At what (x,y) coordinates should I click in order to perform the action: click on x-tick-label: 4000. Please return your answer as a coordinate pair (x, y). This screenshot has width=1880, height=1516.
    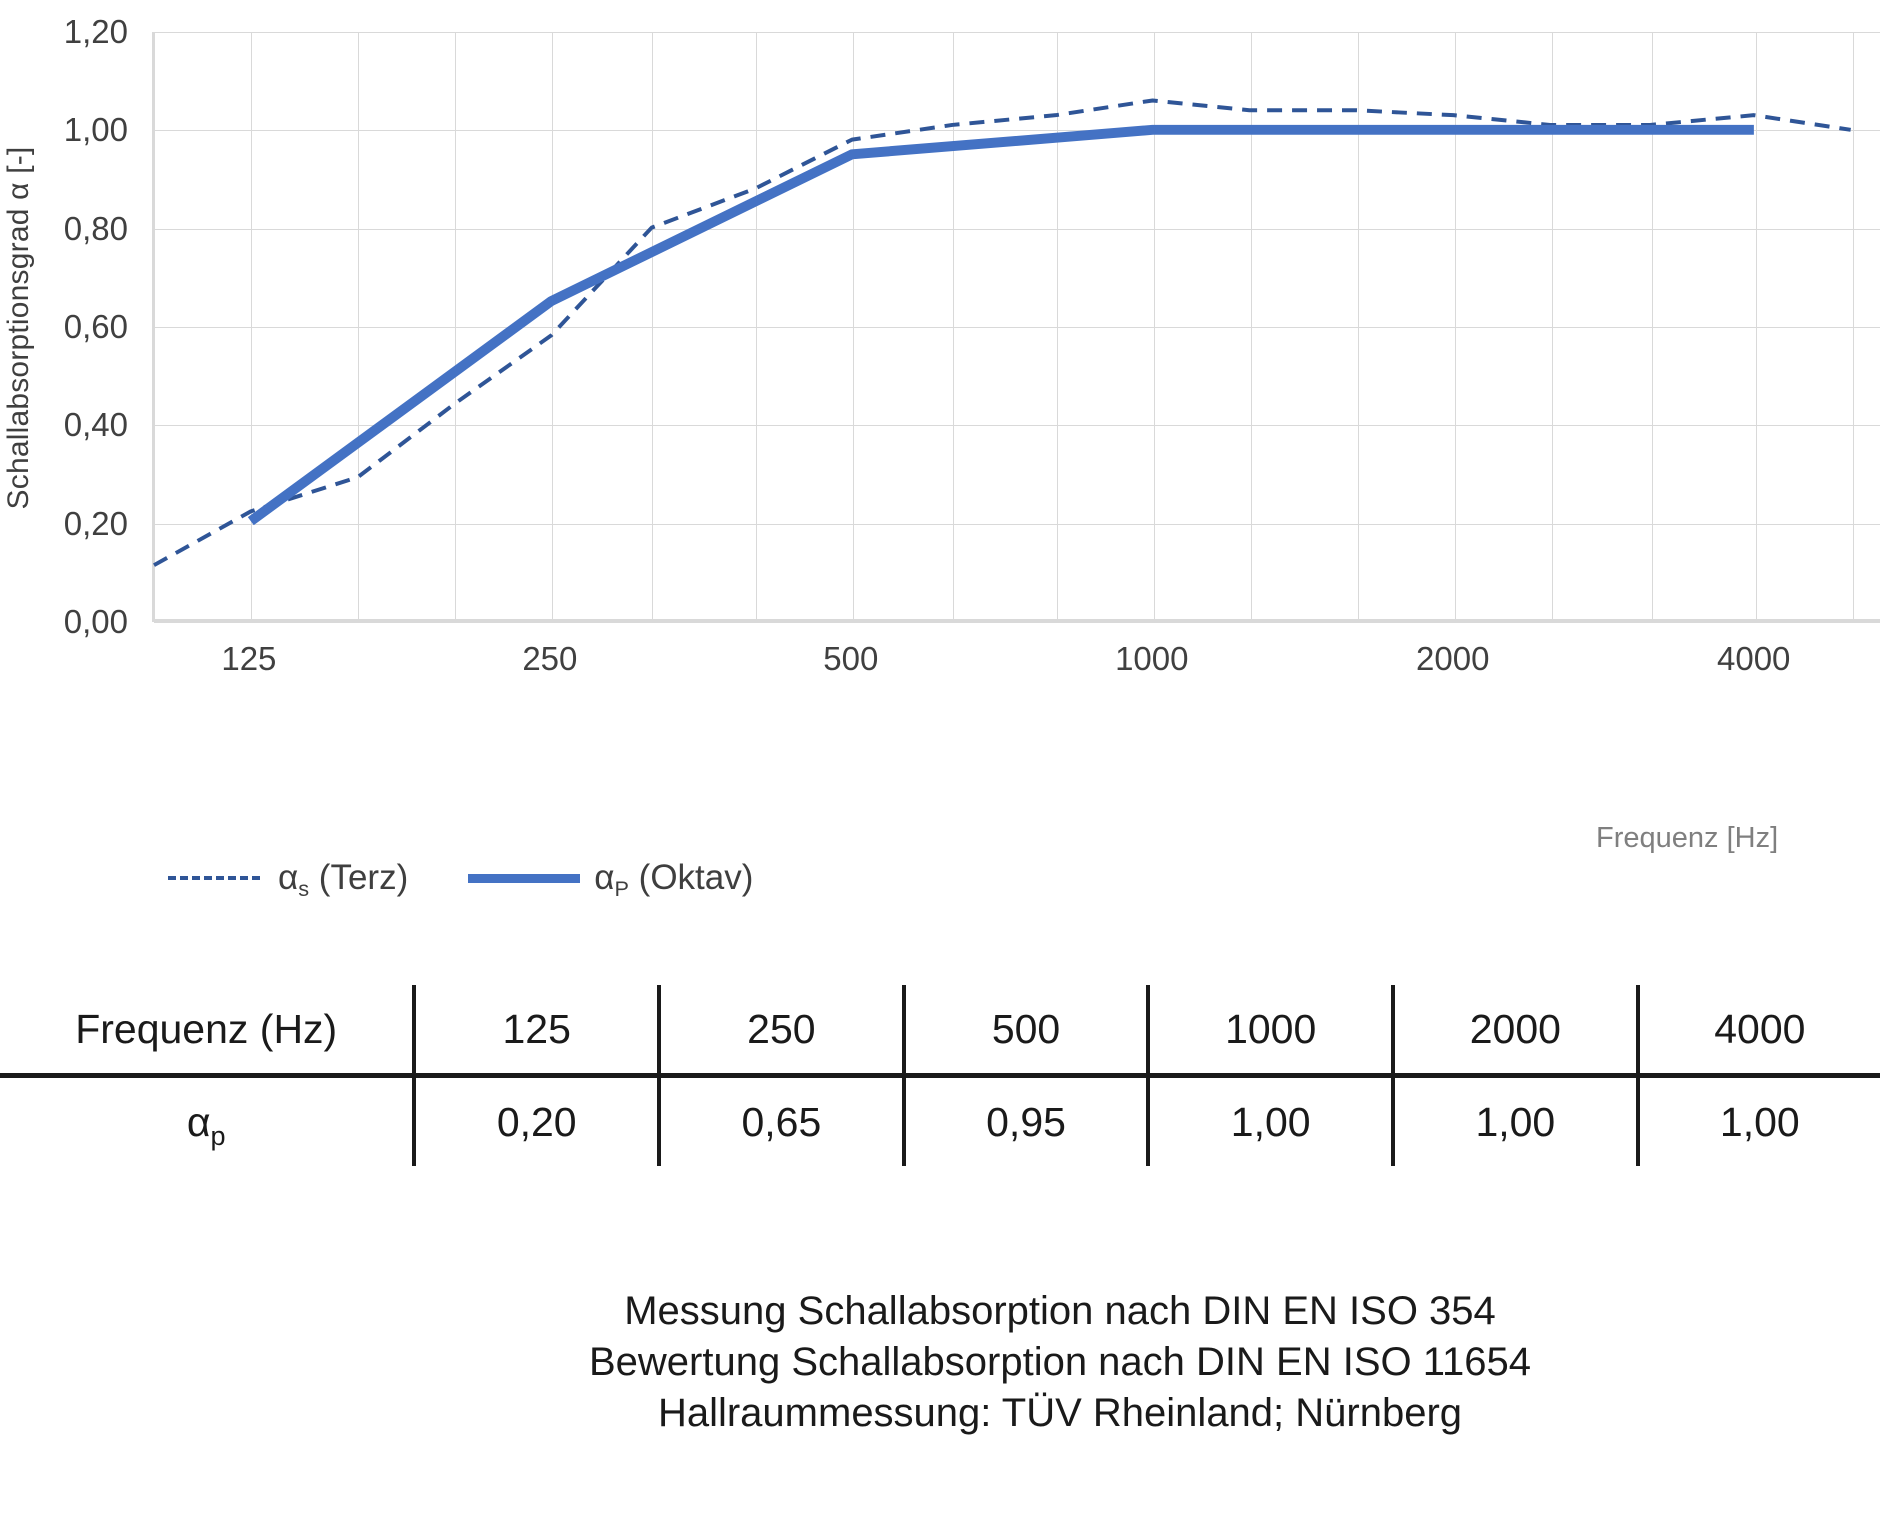
    Looking at the image, I should click on (1754, 658).